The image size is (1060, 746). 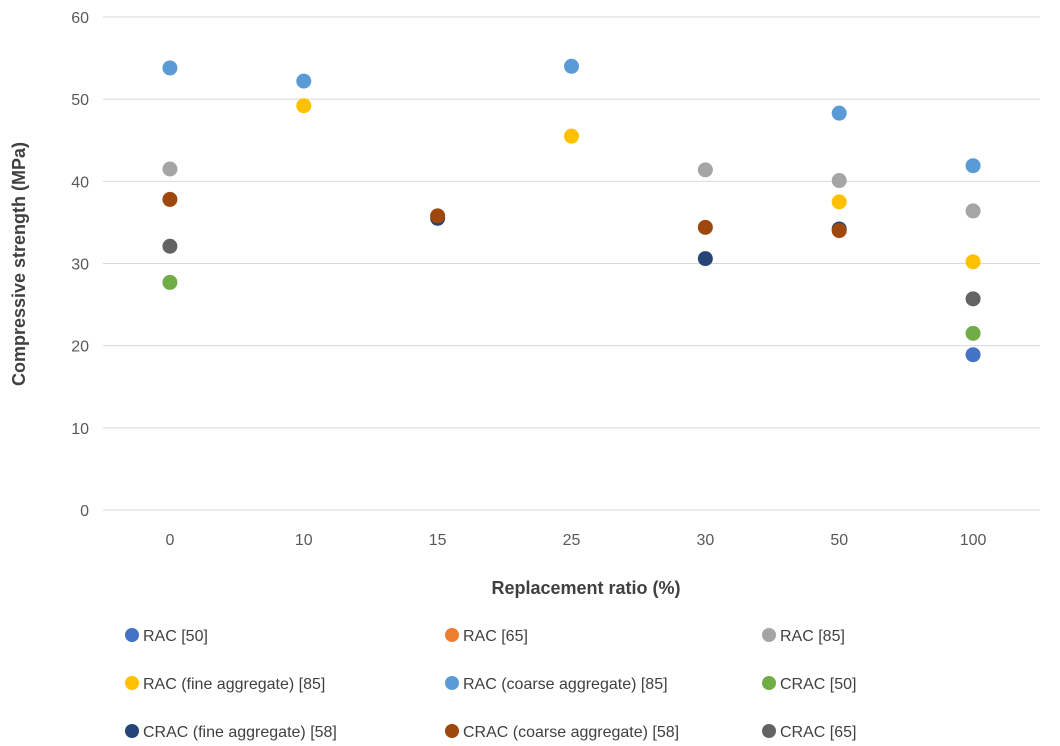 I want to click on y-tick-label: 20, so click(x=80, y=347).